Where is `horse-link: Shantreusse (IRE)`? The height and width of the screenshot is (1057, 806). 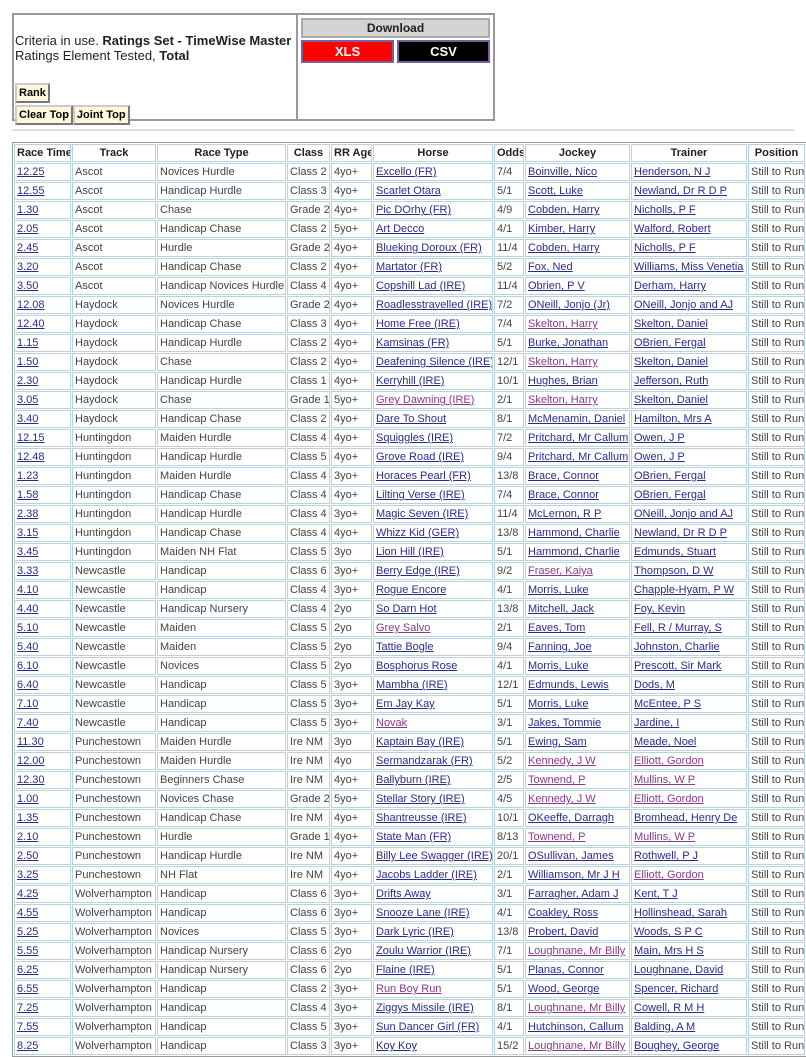
horse-link: Shantreusse (IRE) is located at coordinates (421, 818).